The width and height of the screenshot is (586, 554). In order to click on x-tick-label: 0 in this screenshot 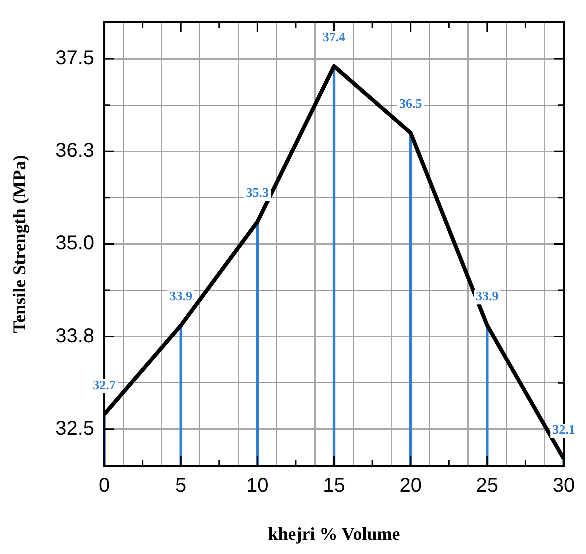, I will do `click(104, 485)`.